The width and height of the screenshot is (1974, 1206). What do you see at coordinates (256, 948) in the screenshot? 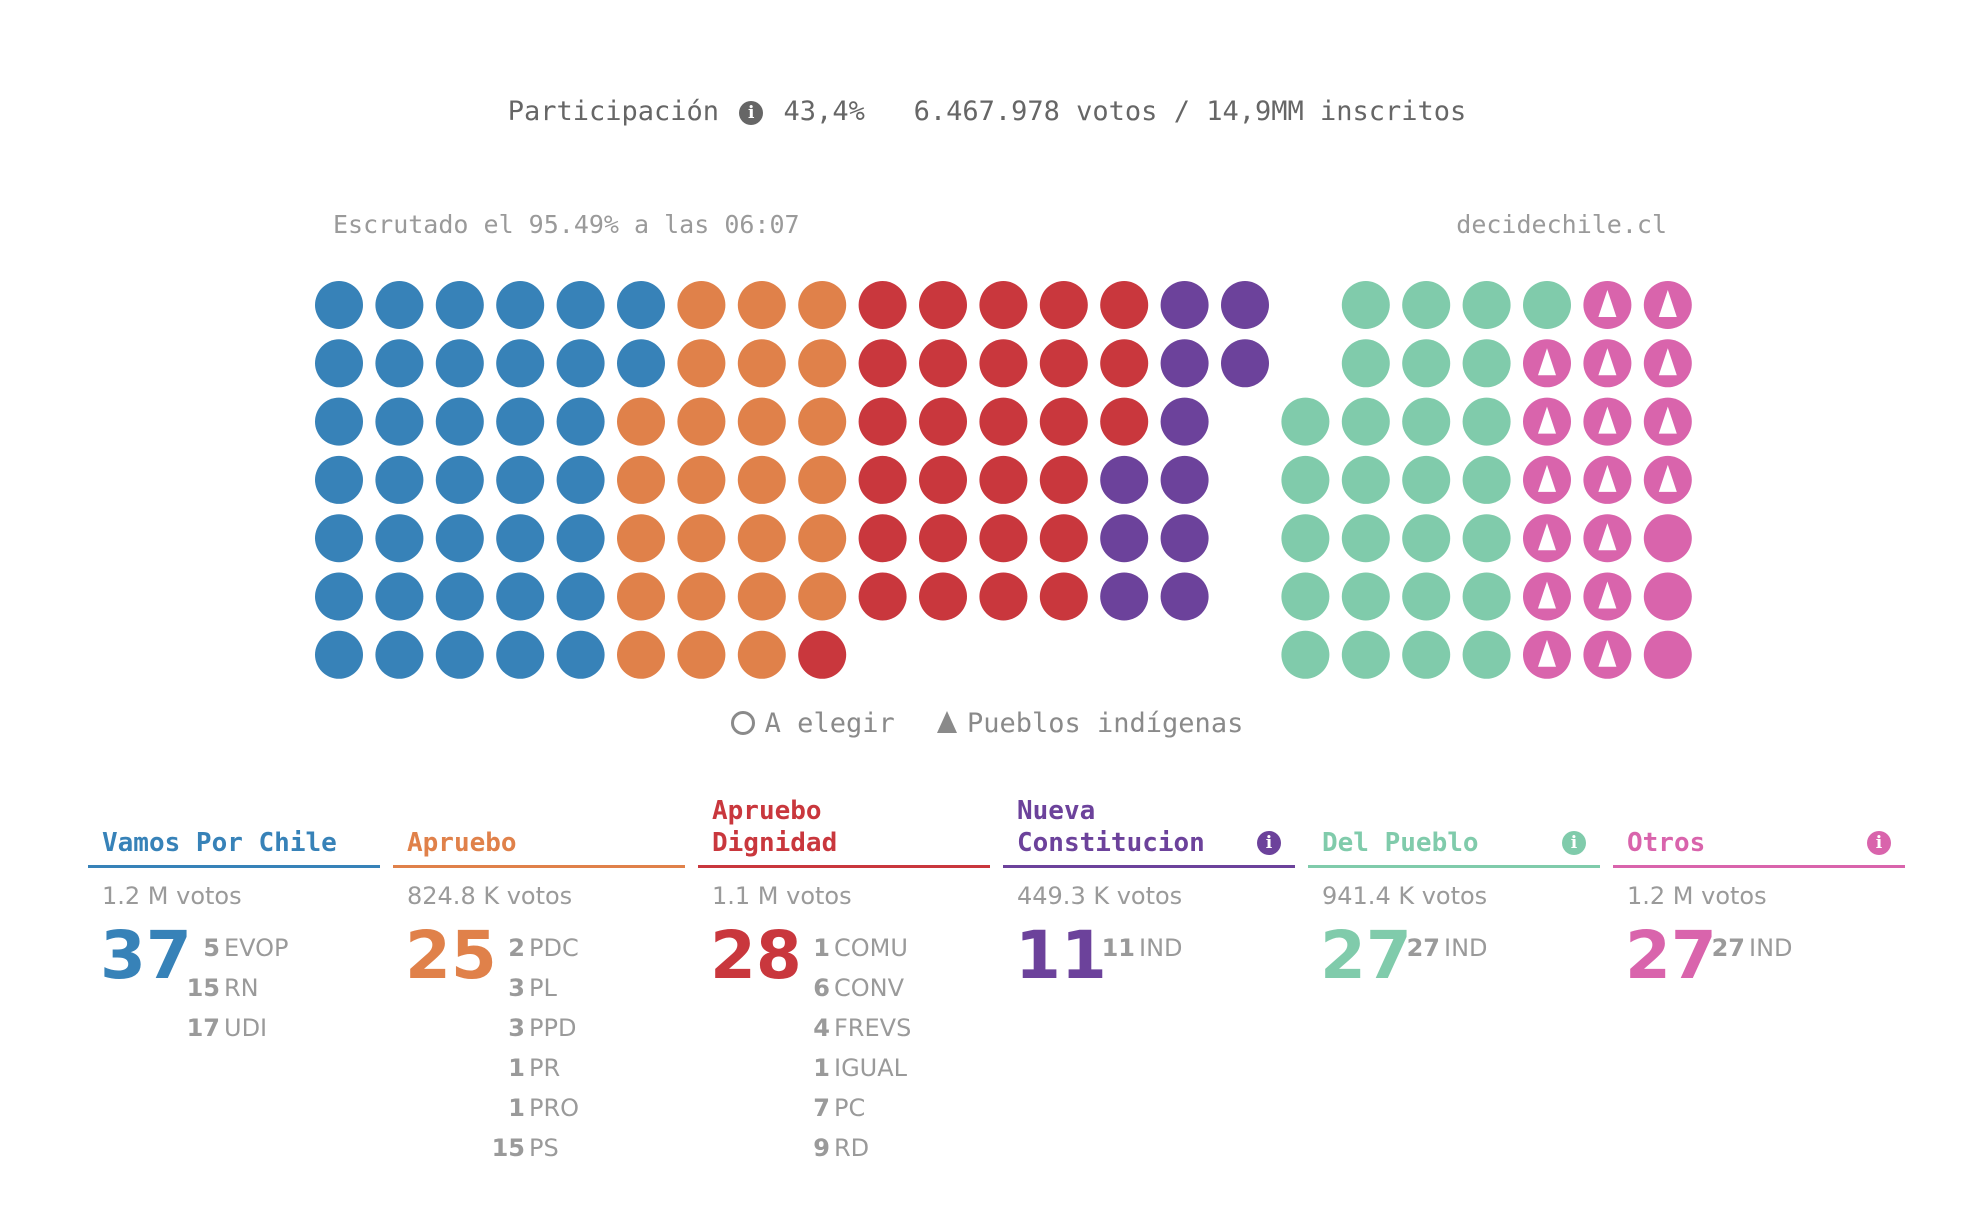
I see `party-name: EVOP` at bounding box center [256, 948].